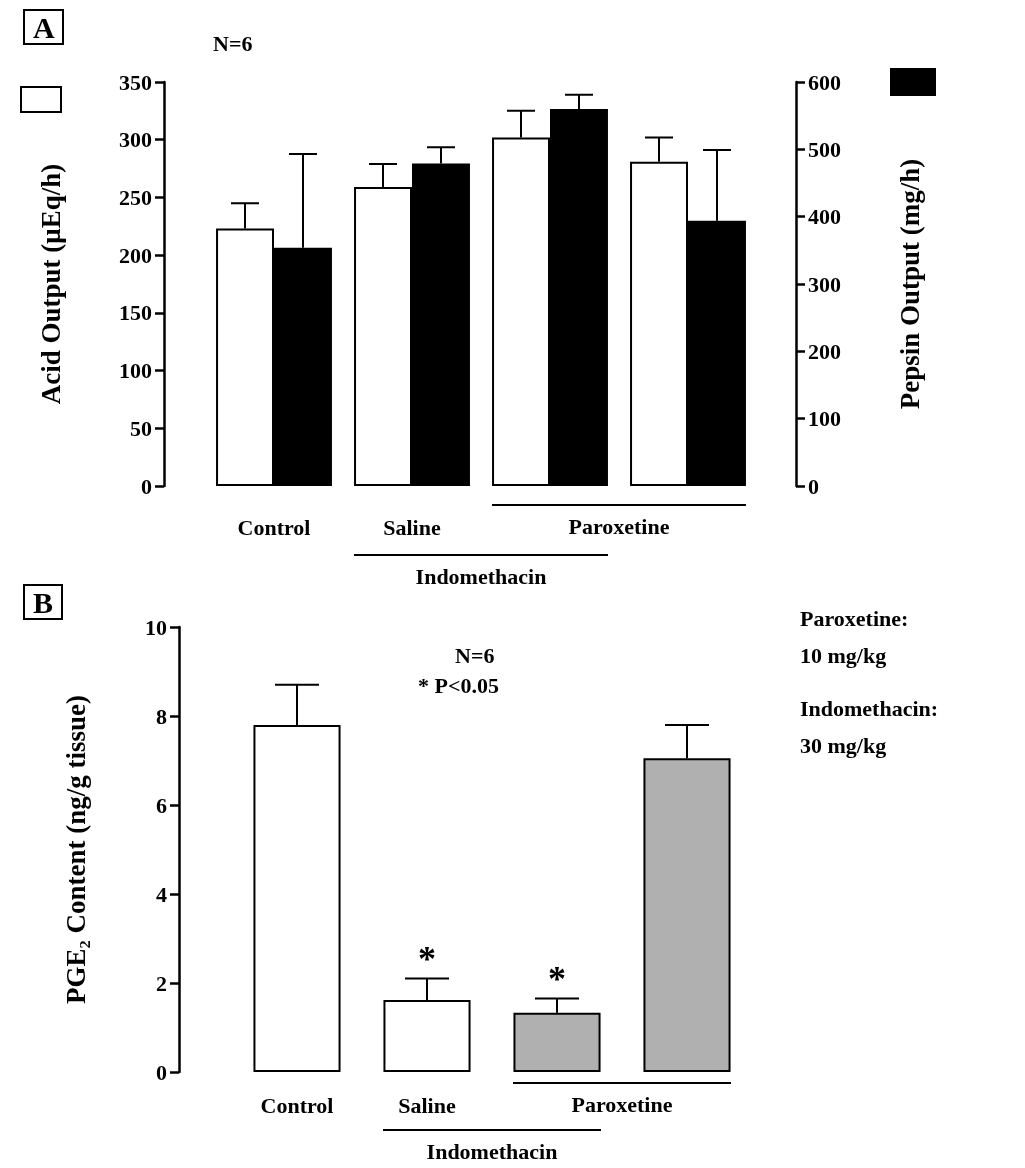 Image resolution: width=1025 pixels, height=1168 pixels. What do you see at coordinates (824, 149) in the screenshot?
I see `y2-tick-label: 500` at bounding box center [824, 149].